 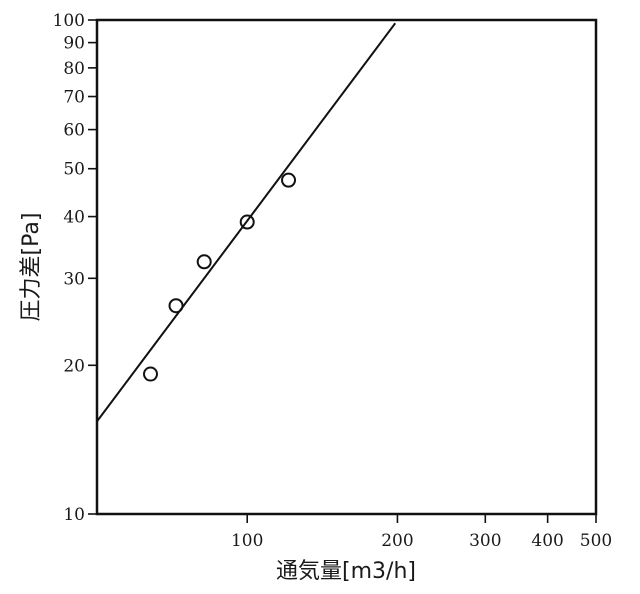 I want to click on y-tick-label: 80, so click(x=74, y=69).